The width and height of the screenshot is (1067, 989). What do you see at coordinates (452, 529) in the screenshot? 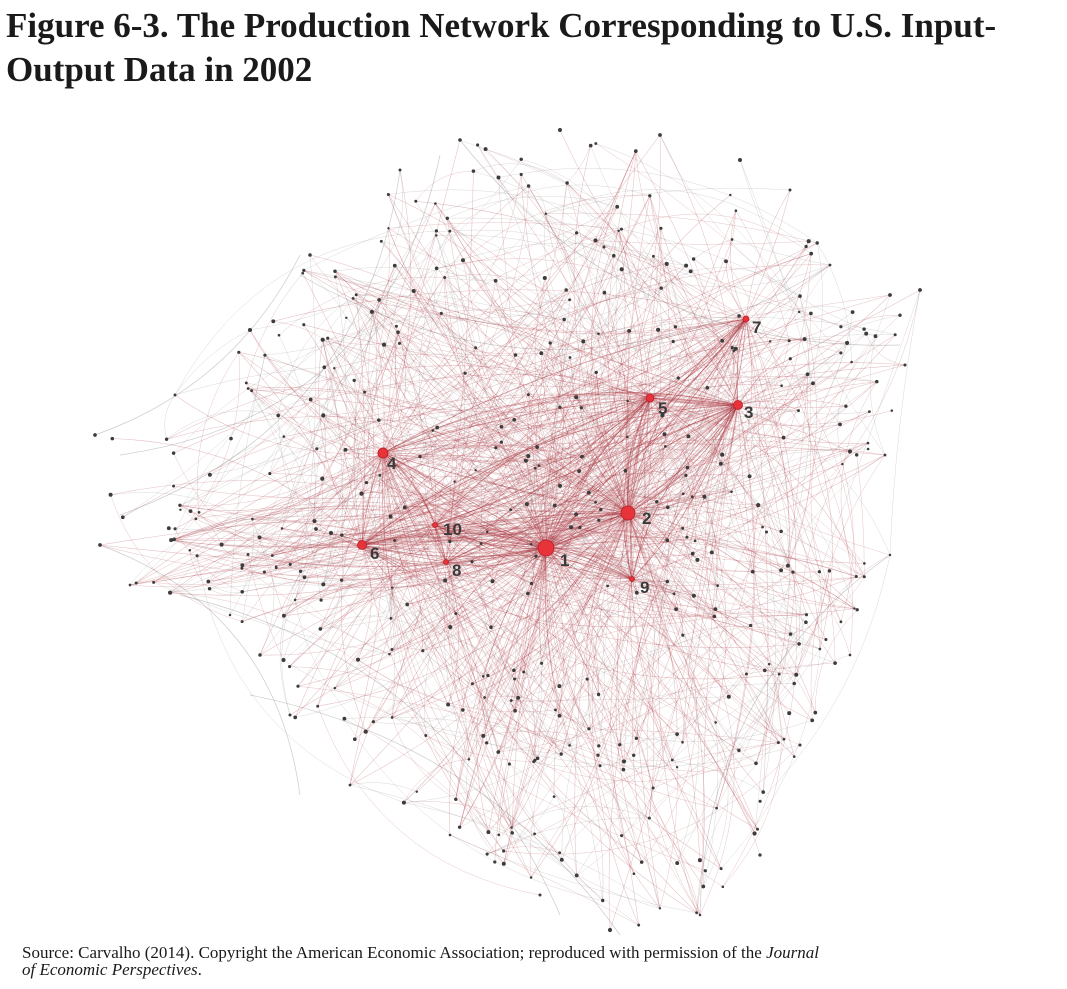
I see `hub-label-10: 10` at bounding box center [452, 529].